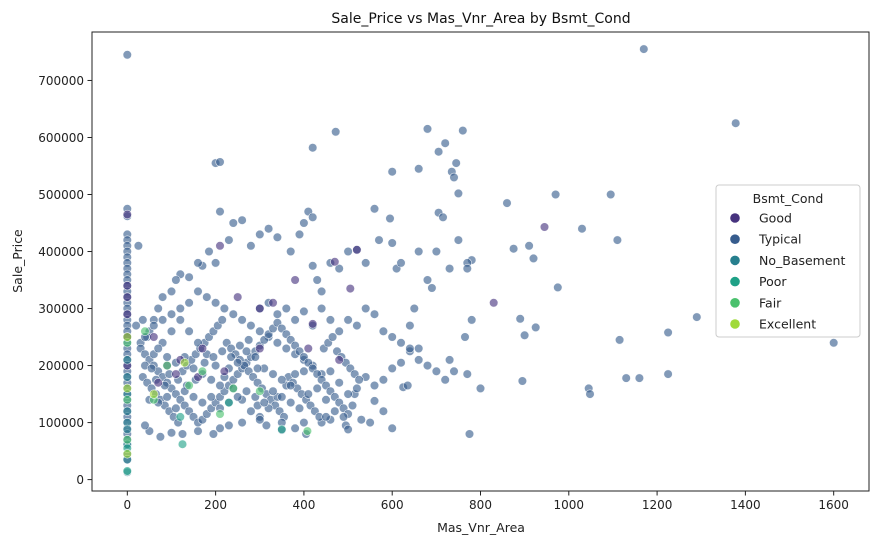 This screenshot has width=877, height=545. What do you see at coordinates (802, 260) in the screenshot?
I see `legend-label-no_basement: No_Basement` at bounding box center [802, 260].